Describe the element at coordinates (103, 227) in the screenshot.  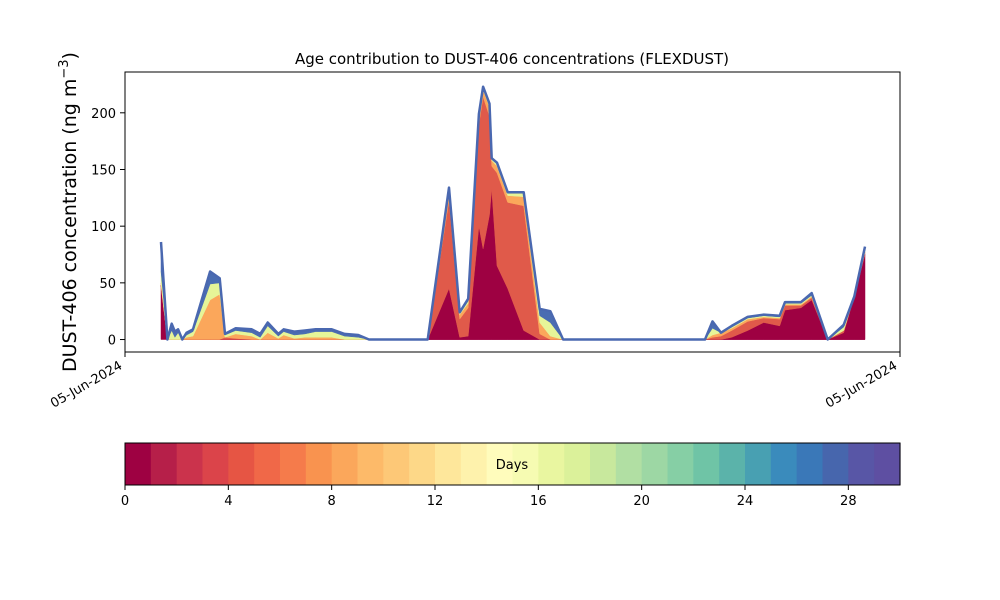
I see `y-tick-label: 100` at that location.